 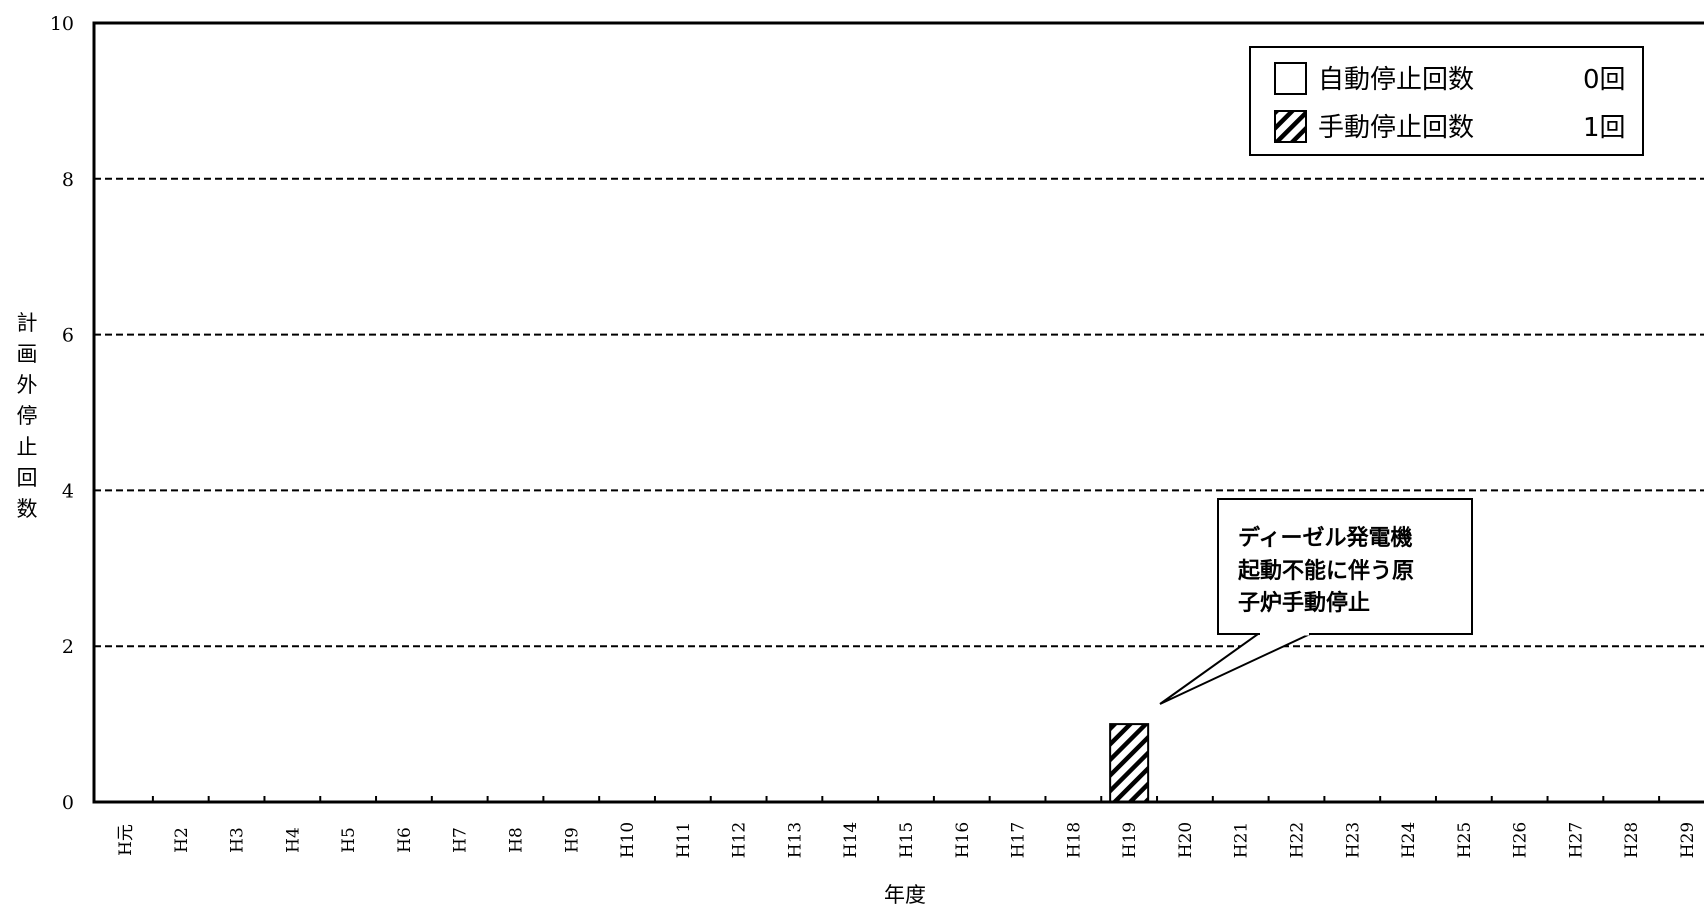 I want to click on y-axis-label-char: 画, so click(x=27, y=354).